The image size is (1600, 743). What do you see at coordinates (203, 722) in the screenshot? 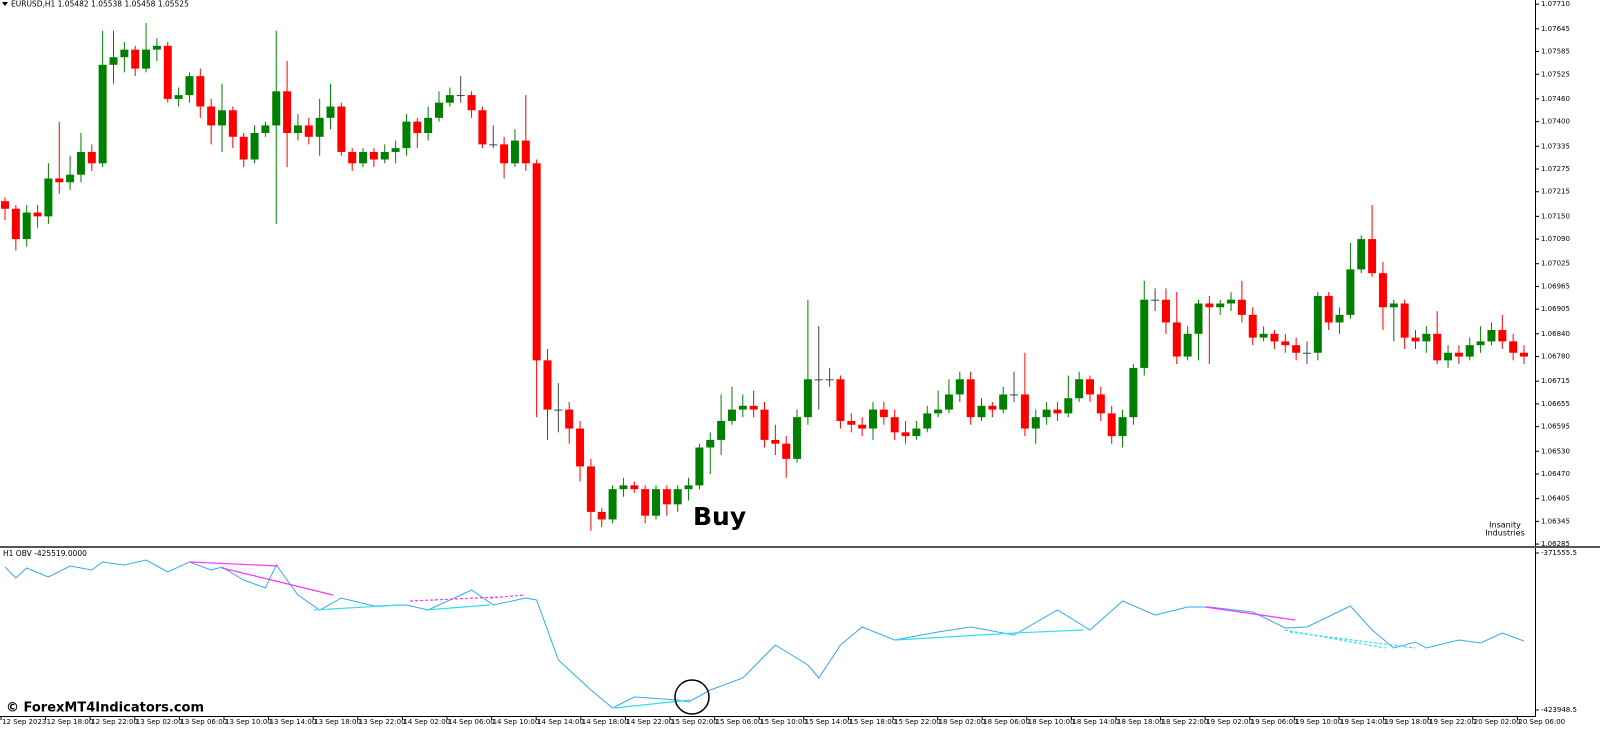
I see `x-tick-label: 13 Sep 06:00` at bounding box center [203, 722].